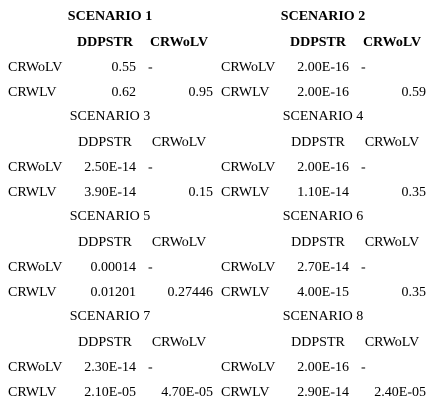 The height and width of the screenshot is (408, 434). What do you see at coordinates (110, 16) in the screenshot?
I see `scenario-title: SCENARIO 1` at bounding box center [110, 16].